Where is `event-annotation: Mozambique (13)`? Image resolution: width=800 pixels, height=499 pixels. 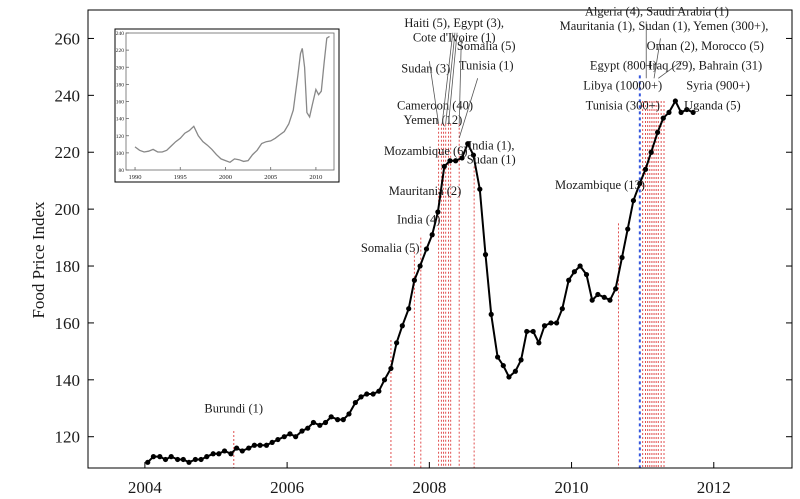
event-annotation: Mozambique (13) is located at coordinates (600, 185).